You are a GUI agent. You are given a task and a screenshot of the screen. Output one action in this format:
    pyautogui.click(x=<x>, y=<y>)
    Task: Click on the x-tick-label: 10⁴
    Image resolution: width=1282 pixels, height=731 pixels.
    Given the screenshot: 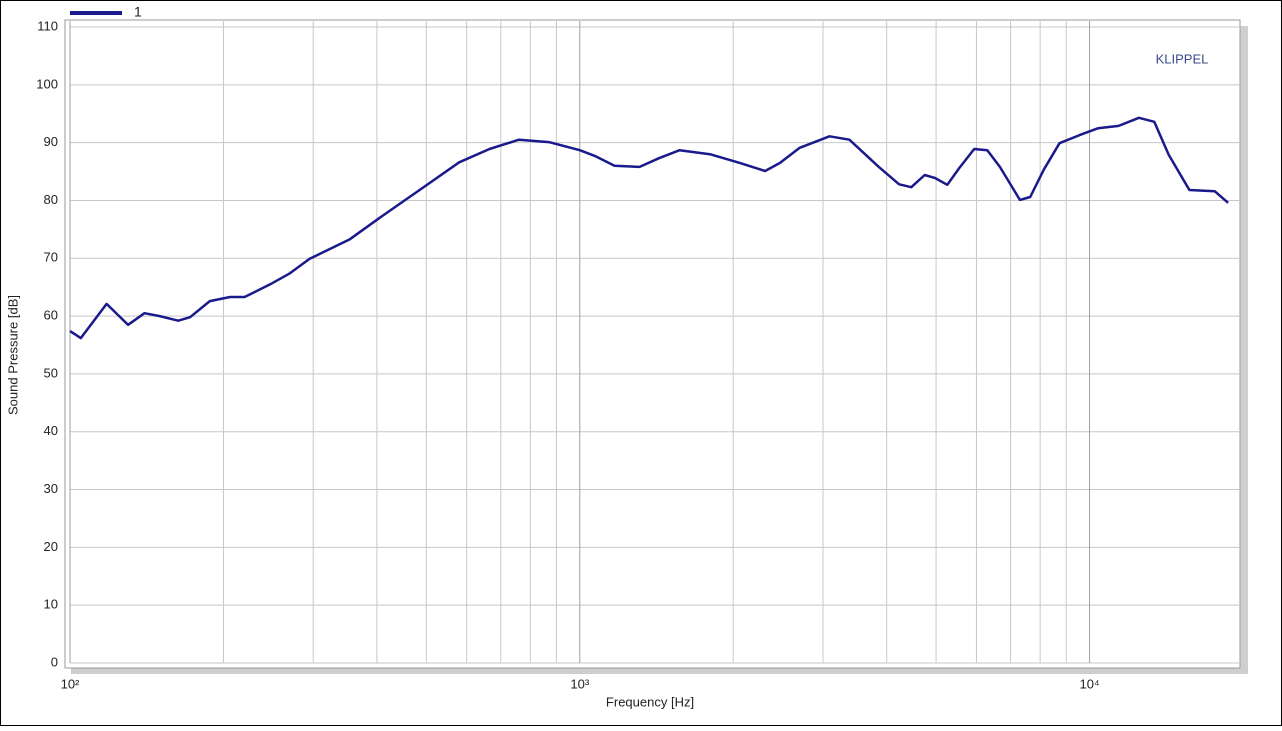 What is the action you would take?
    pyautogui.click(x=1090, y=683)
    